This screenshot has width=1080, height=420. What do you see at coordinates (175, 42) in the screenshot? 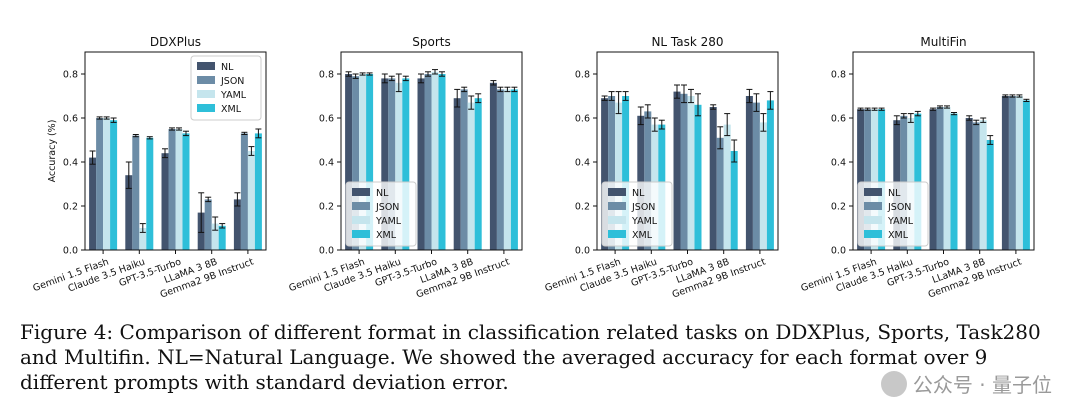
I see `chart-title-0: DDXPlus` at bounding box center [175, 42].